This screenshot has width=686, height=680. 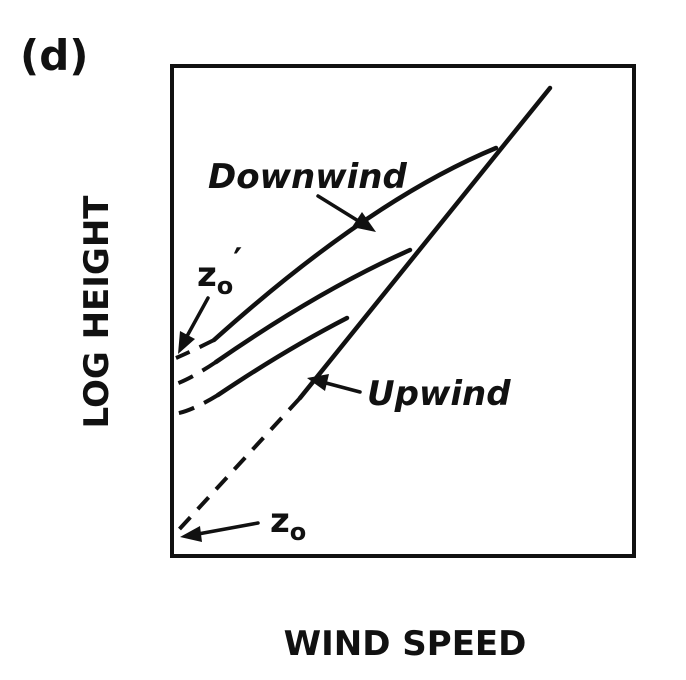 What do you see at coordinates (196, 404) in the screenshot?
I see `downwind-extrapolation-bottom` at bounding box center [196, 404].